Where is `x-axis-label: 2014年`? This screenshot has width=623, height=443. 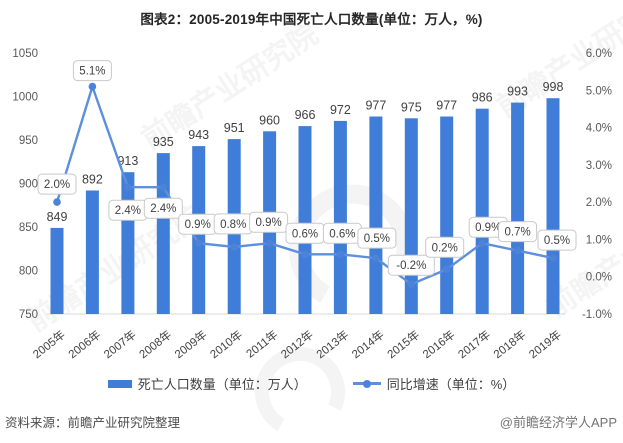 x-axis-label: 2014年 is located at coordinates (368, 344).